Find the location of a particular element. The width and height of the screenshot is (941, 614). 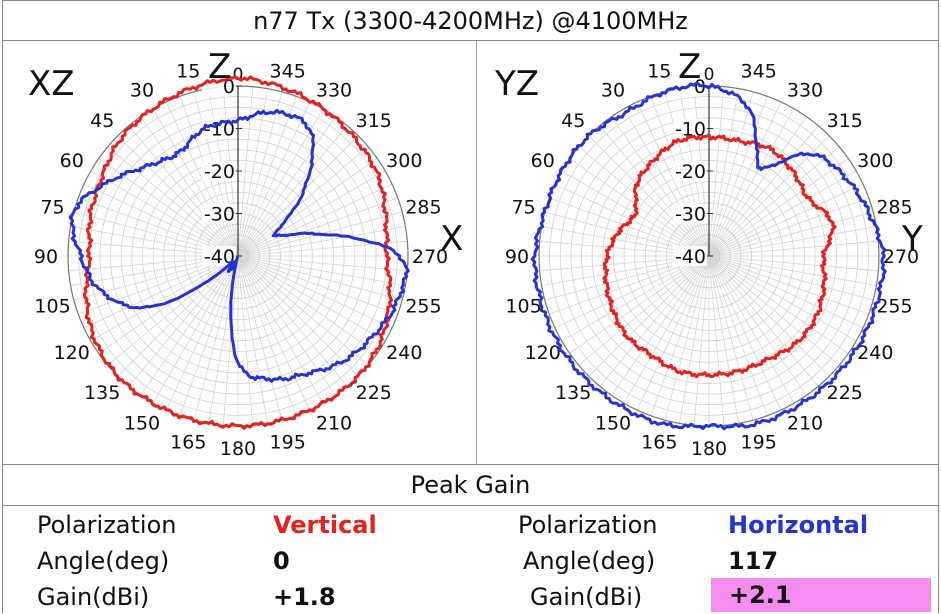

peak-gain-header: Peak Gain is located at coordinates (470, 485).